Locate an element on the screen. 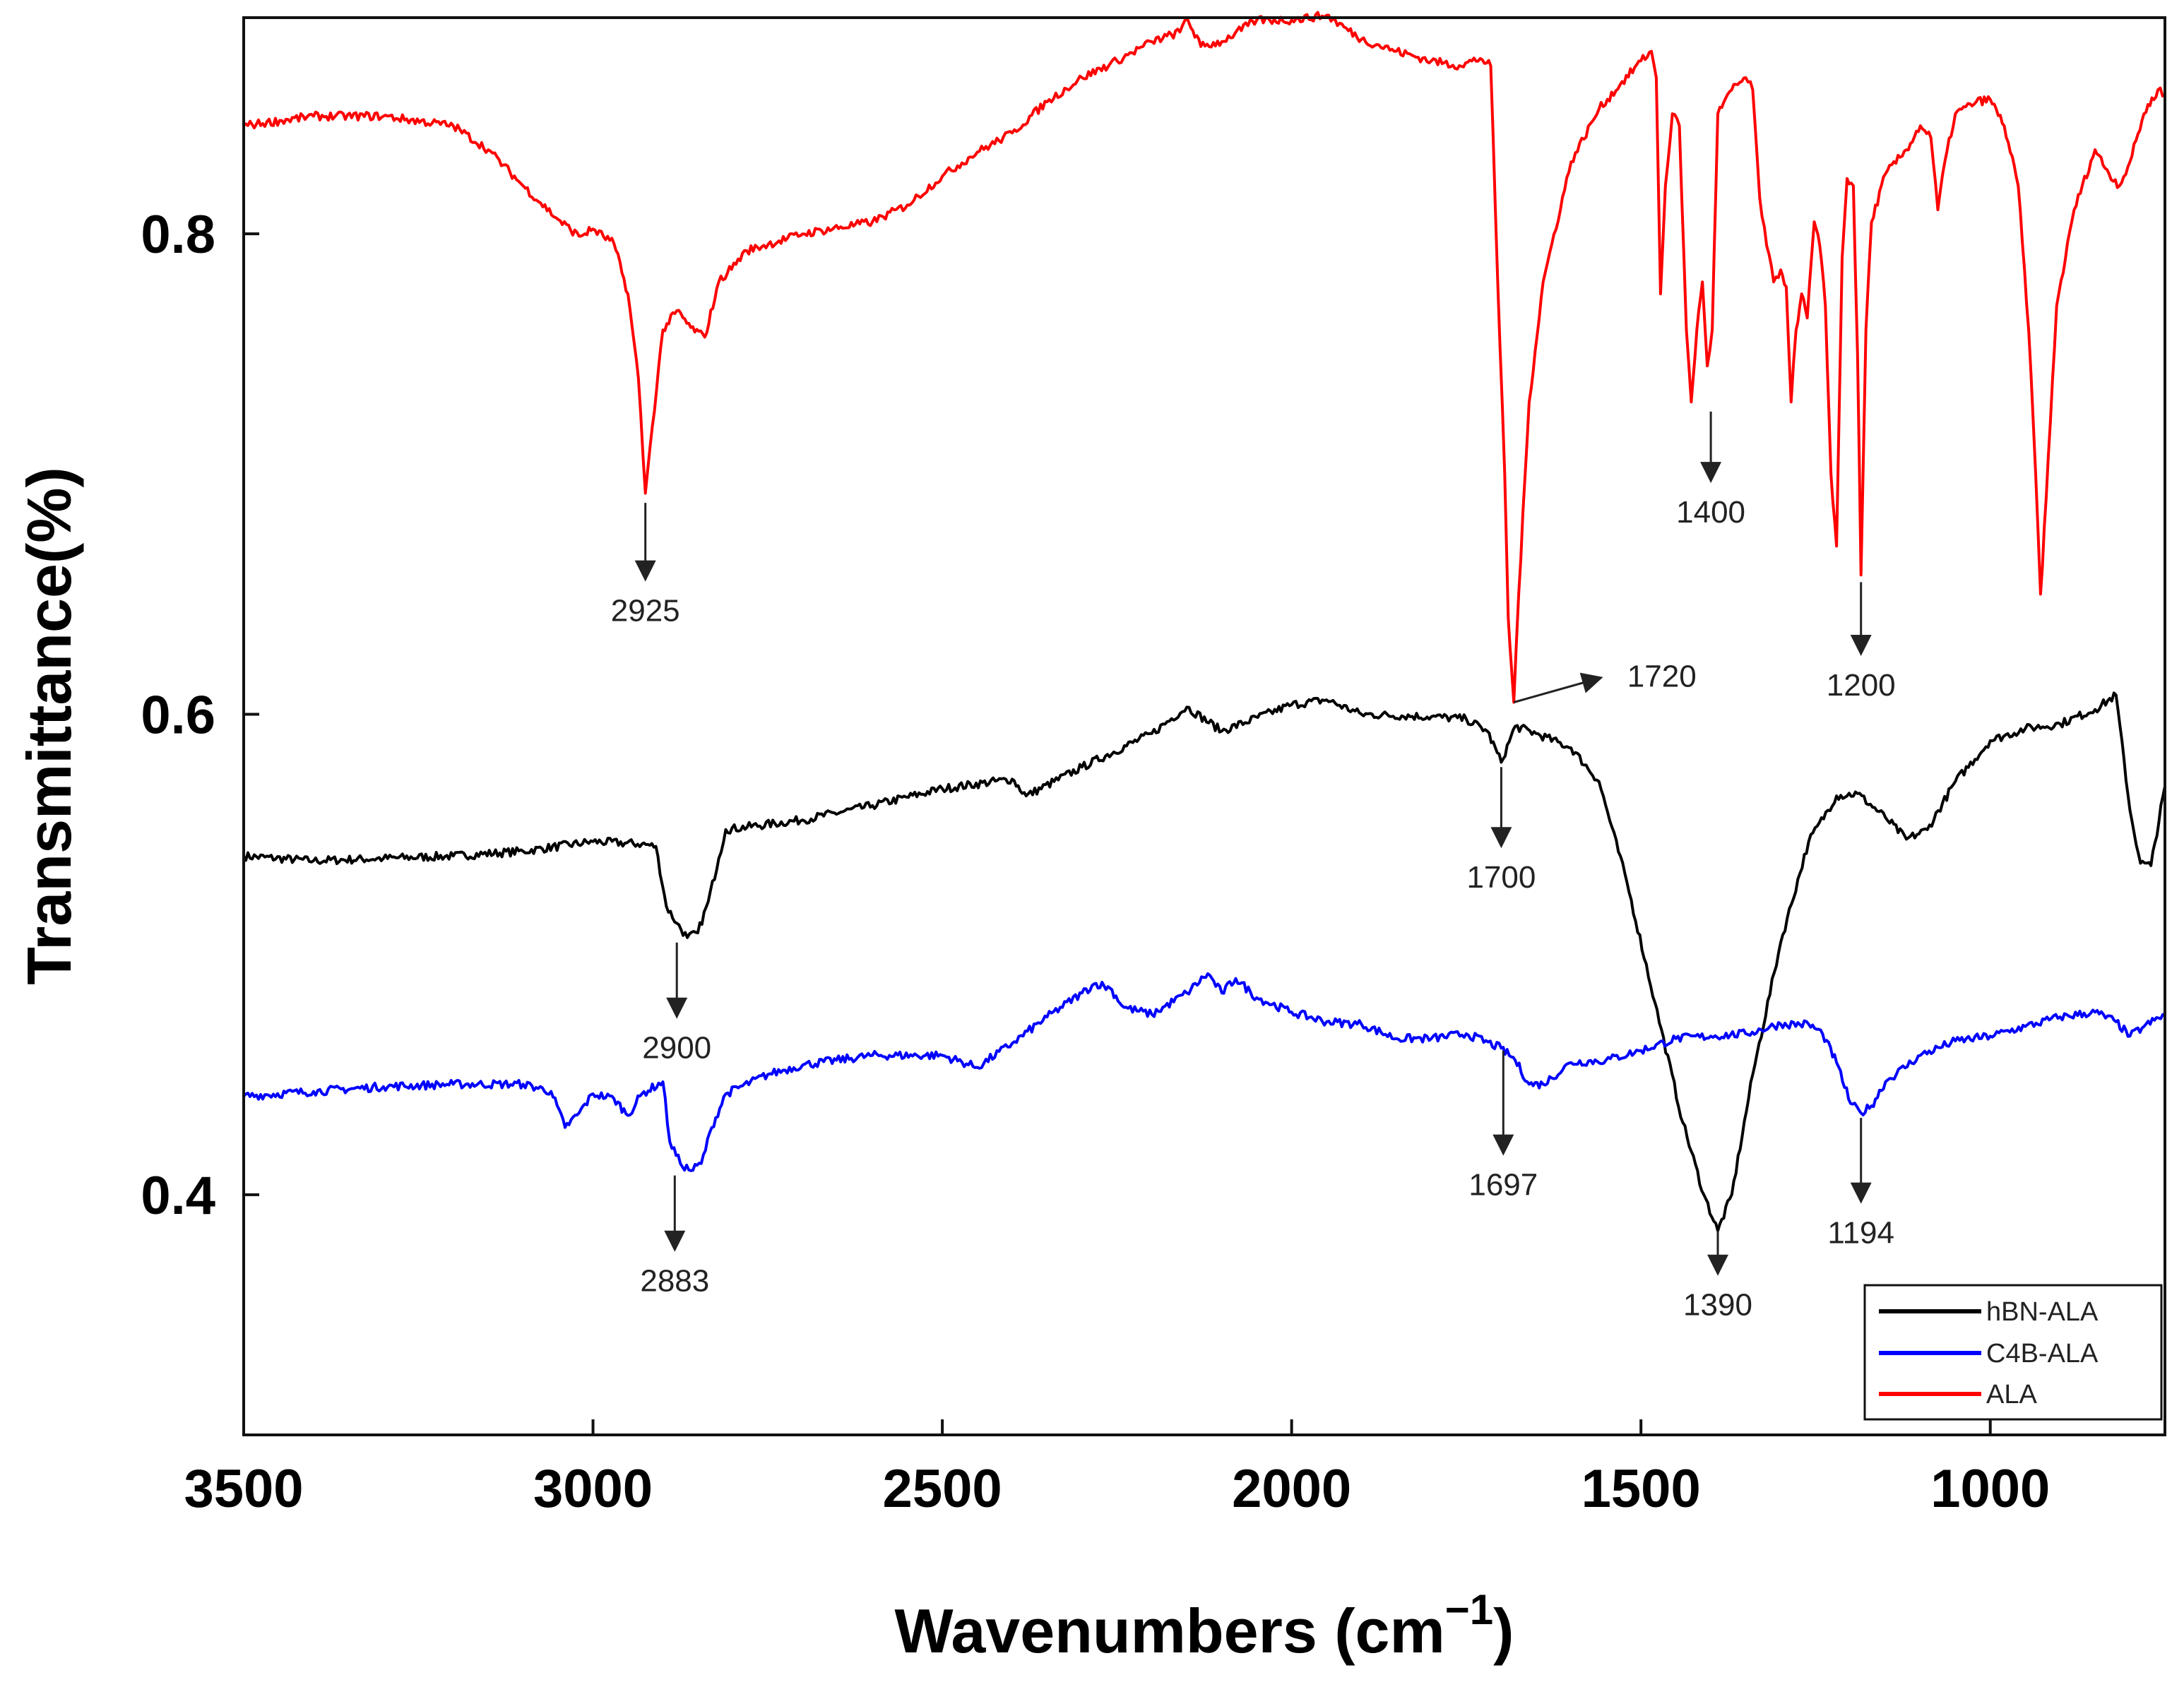  y-tick-label-0-6: 0.6 is located at coordinates (178, 715).